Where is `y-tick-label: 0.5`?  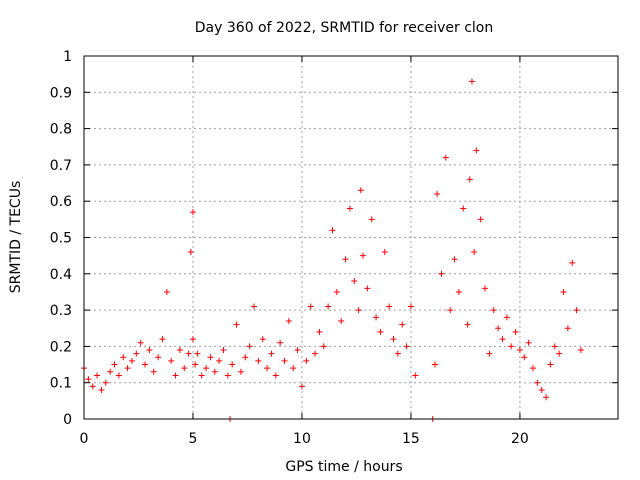
y-tick-label: 0.5 is located at coordinates (61, 239).